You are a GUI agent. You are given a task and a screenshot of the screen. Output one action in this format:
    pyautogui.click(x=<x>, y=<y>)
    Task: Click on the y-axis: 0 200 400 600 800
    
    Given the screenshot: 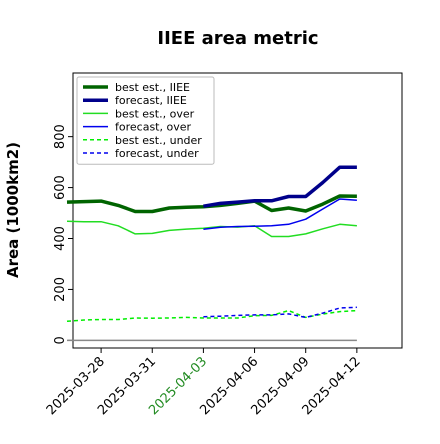 What is the action you would take?
    pyautogui.click(x=63, y=234)
    